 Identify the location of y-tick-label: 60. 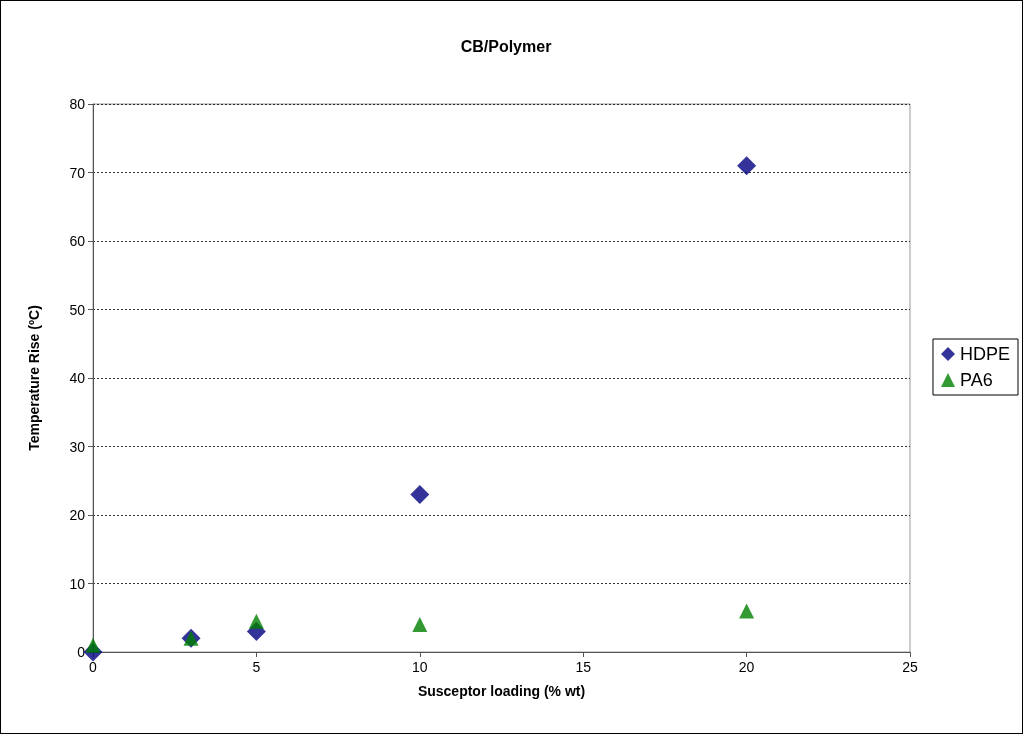
(77, 241).